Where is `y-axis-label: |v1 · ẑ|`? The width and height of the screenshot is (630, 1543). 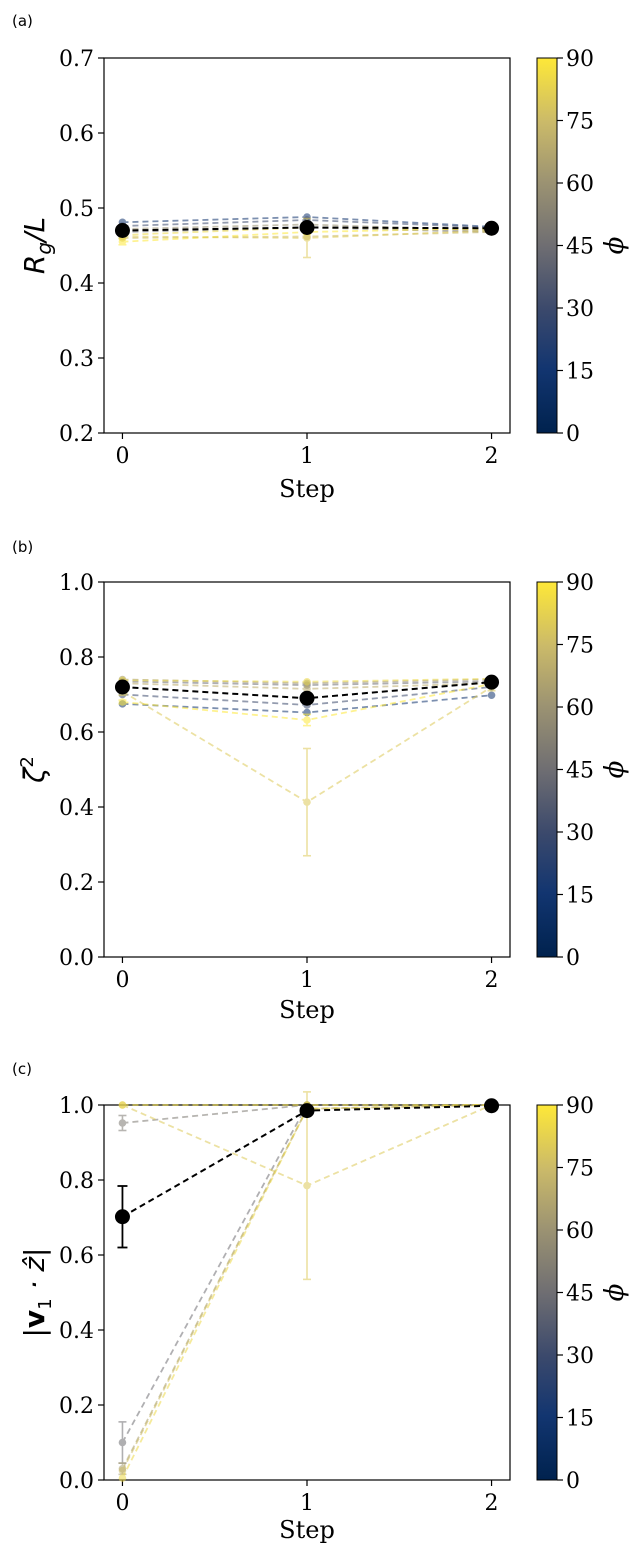 y-axis-label: |v1 · ẑ| is located at coordinates (37, 1293).